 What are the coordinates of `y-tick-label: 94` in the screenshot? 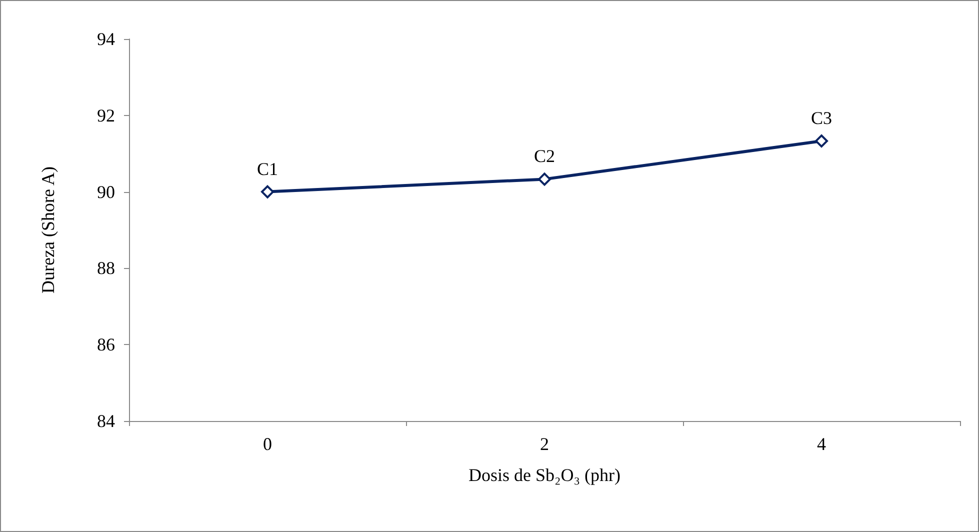 It's located at (106, 39).